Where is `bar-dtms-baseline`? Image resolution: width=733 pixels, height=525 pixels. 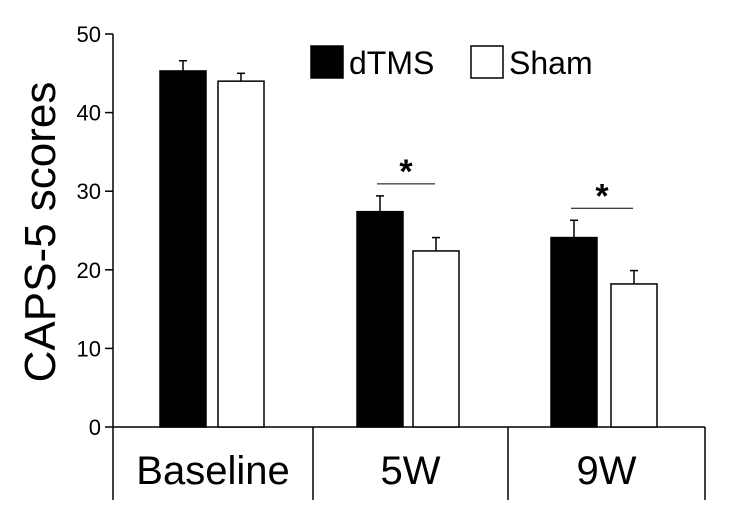 bar-dtms-baseline is located at coordinates (183, 249).